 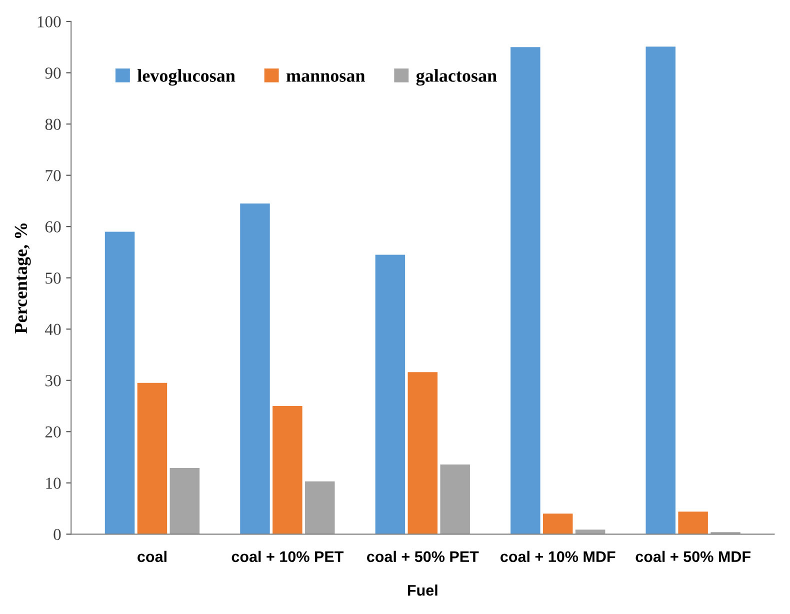 I want to click on y-tick-label: 80, so click(x=53, y=124).